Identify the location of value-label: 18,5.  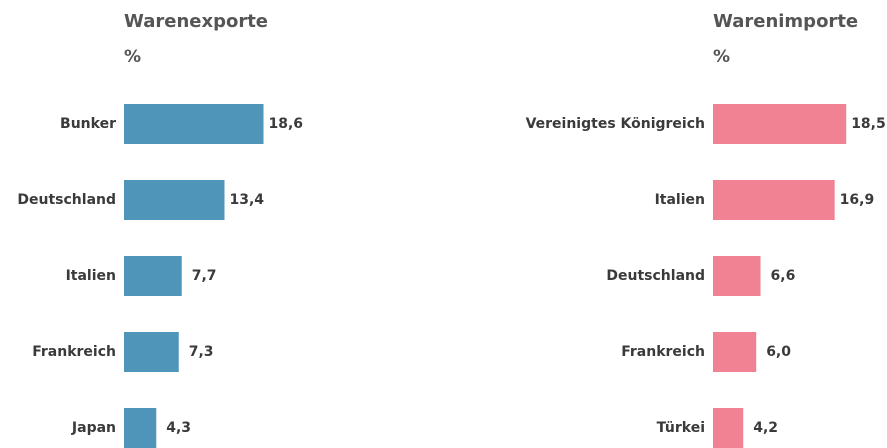
(868, 124).